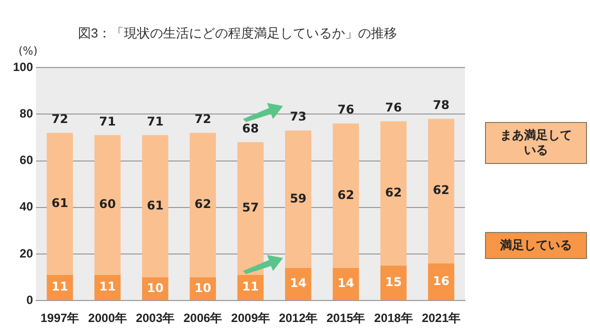 The height and width of the screenshot is (335, 590). What do you see at coordinates (298, 117) in the screenshot?
I see `total-label: 73` at bounding box center [298, 117].